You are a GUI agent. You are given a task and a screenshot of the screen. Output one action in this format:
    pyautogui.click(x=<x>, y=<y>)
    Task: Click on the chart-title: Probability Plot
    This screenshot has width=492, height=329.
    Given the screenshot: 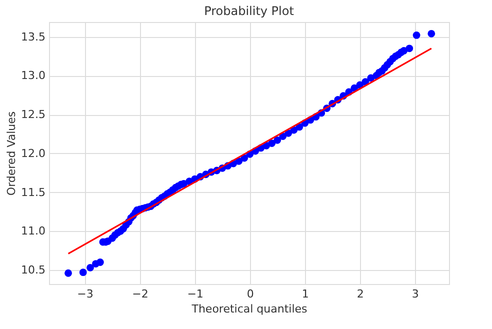 What is the action you would take?
    pyautogui.click(x=249, y=11)
    